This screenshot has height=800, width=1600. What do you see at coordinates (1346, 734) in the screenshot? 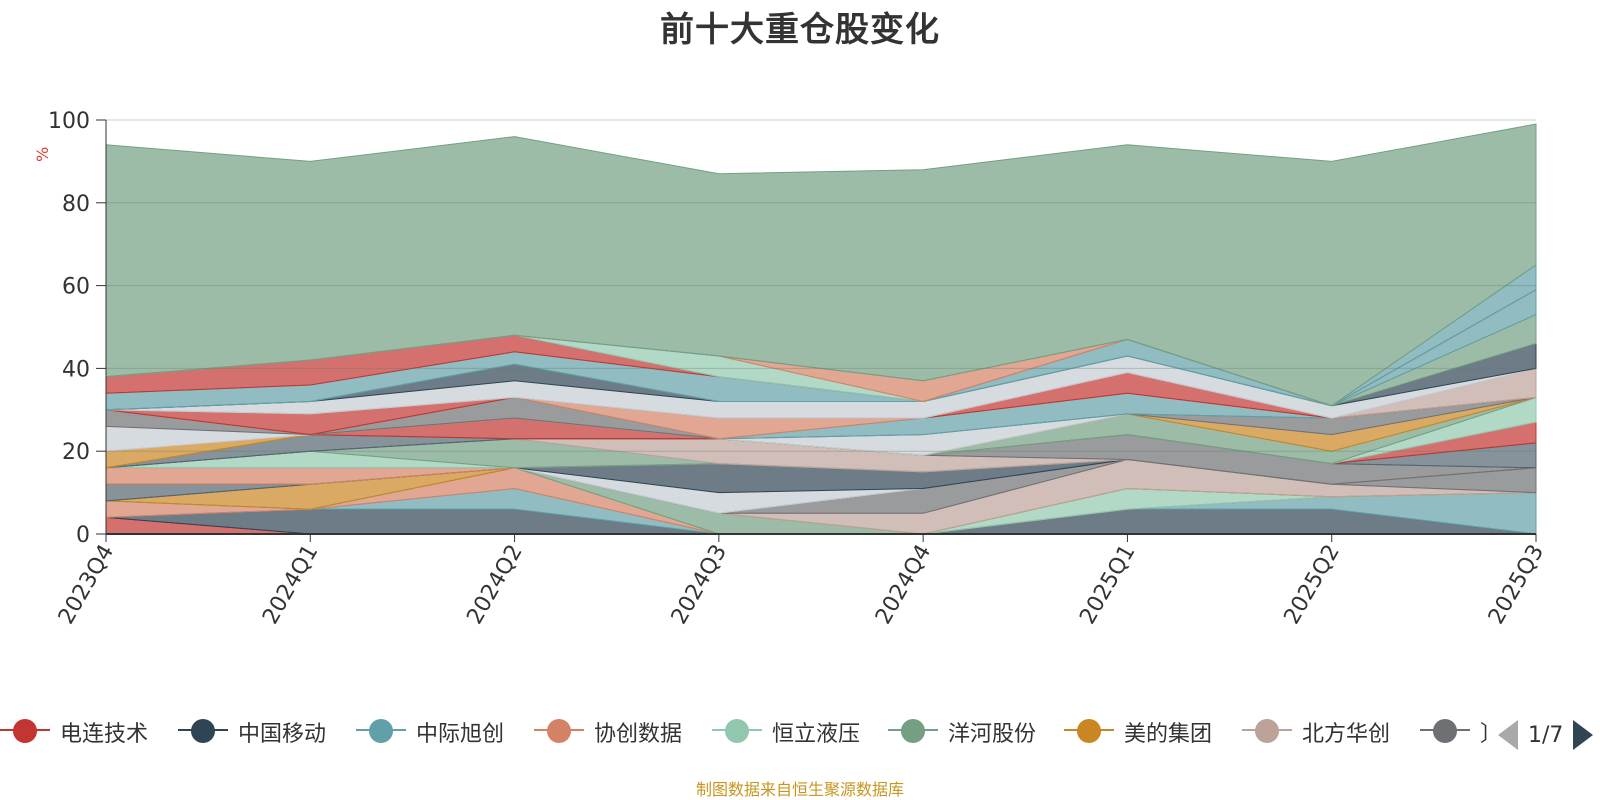
I see `legend-label: 北方华创` at bounding box center [1346, 734].